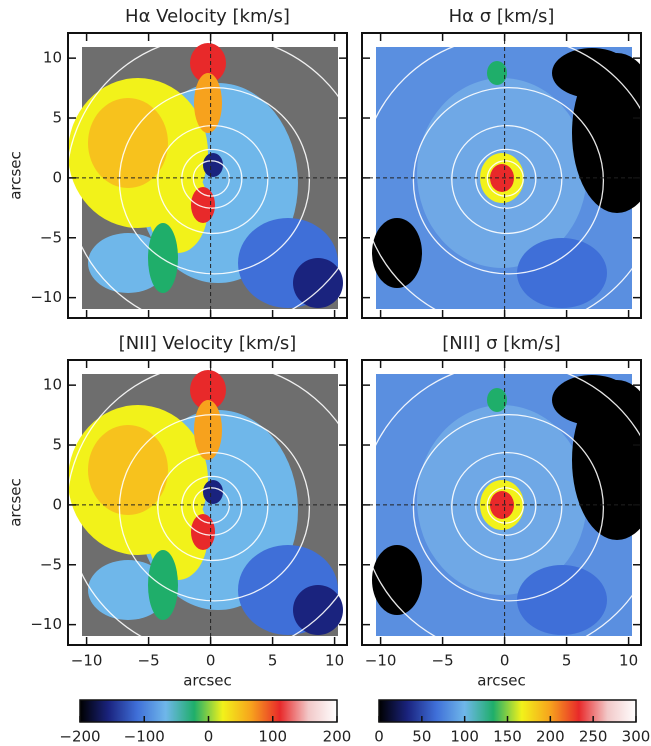 This screenshot has height=746, width=651. I want to click on panel-title: Hα Velocity [km/s], so click(207, 16).